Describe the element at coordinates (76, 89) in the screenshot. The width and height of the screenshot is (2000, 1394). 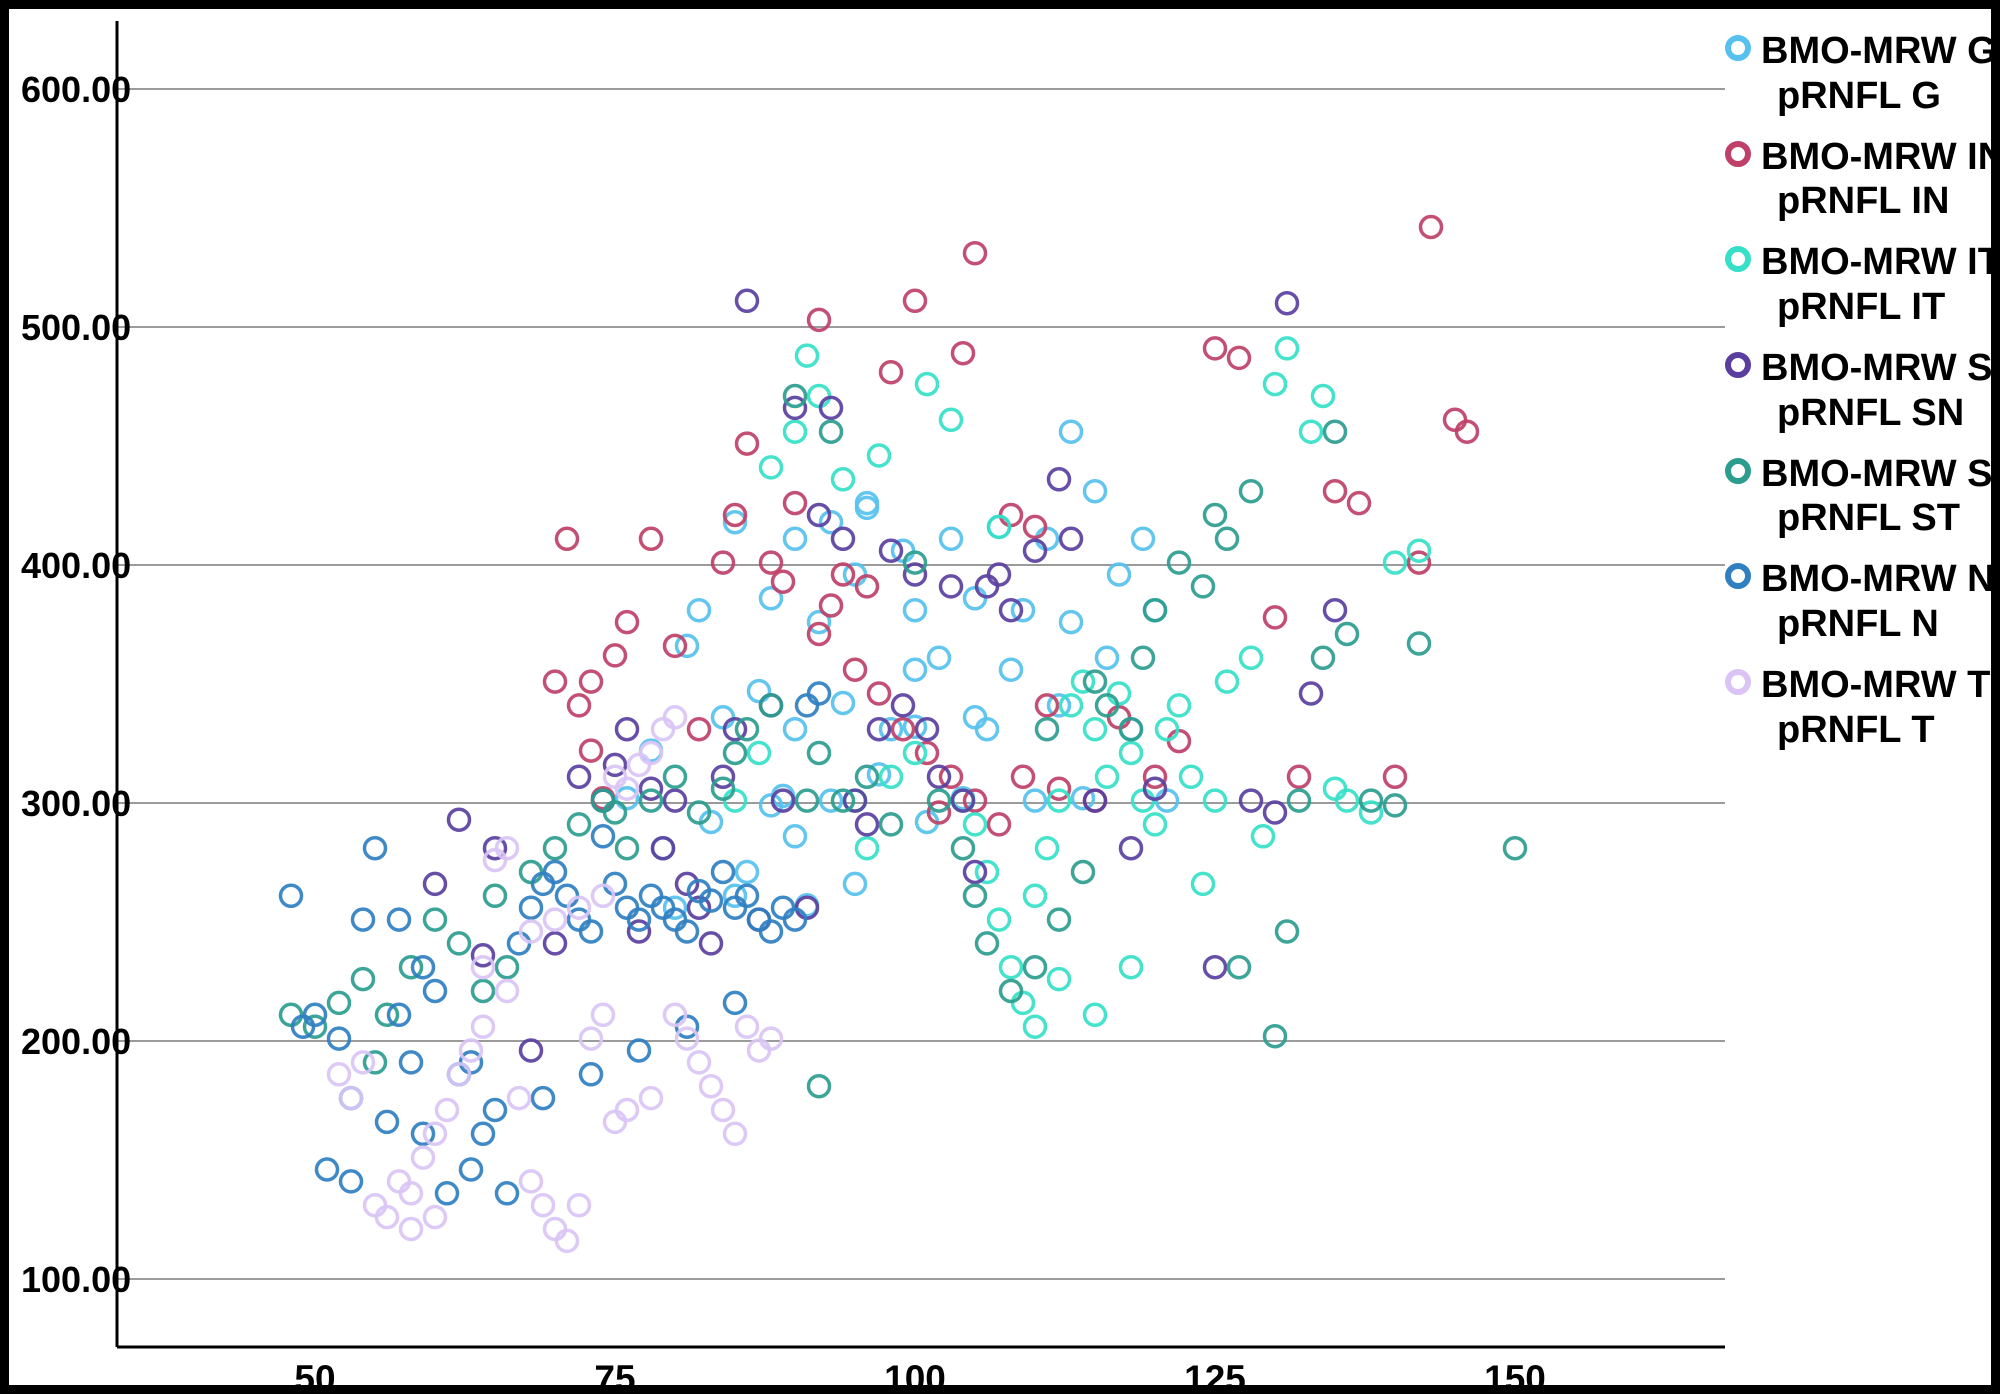
I see `y-tick-label: 600.00` at that location.